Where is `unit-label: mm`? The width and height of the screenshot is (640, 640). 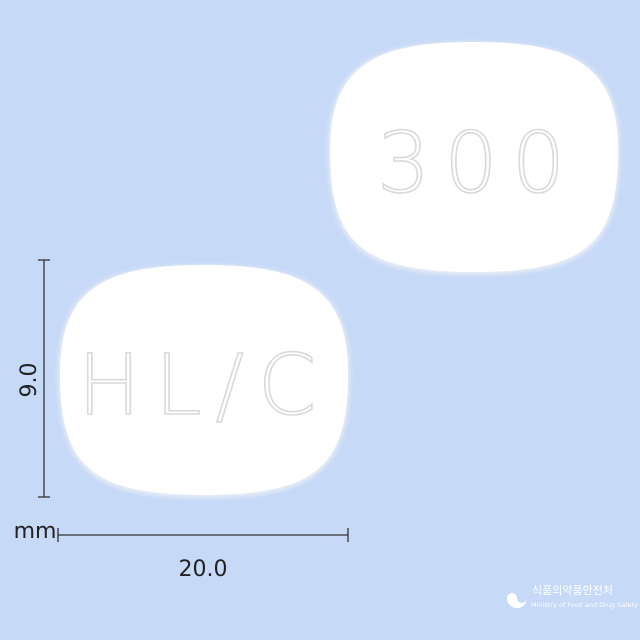
unit-label: mm is located at coordinates (35, 531).